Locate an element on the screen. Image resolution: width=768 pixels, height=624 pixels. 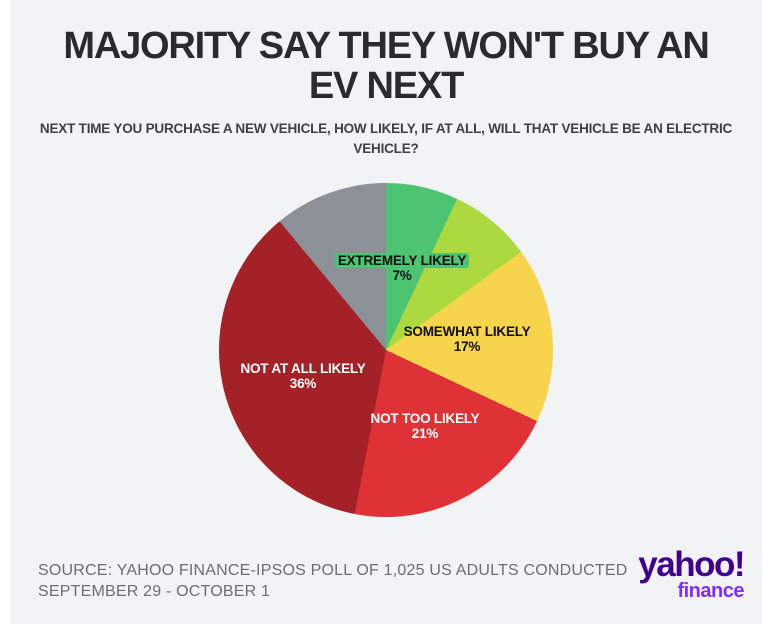
pie-label-text: NOT AT ALL LIKELY is located at coordinates (303, 368).